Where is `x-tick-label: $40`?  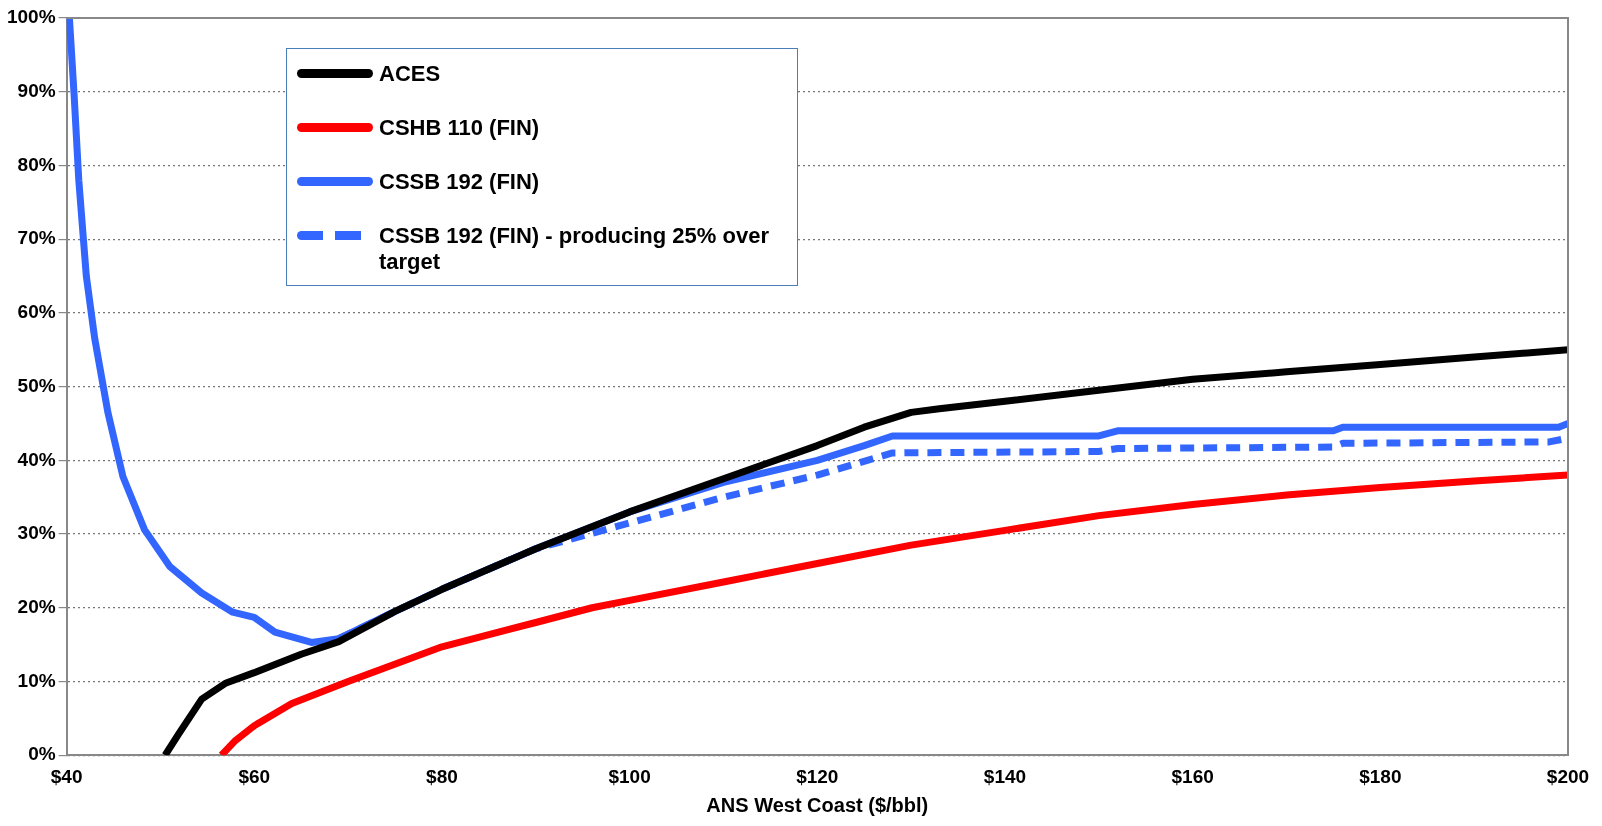 x-tick-label: $40 is located at coordinates (66, 776).